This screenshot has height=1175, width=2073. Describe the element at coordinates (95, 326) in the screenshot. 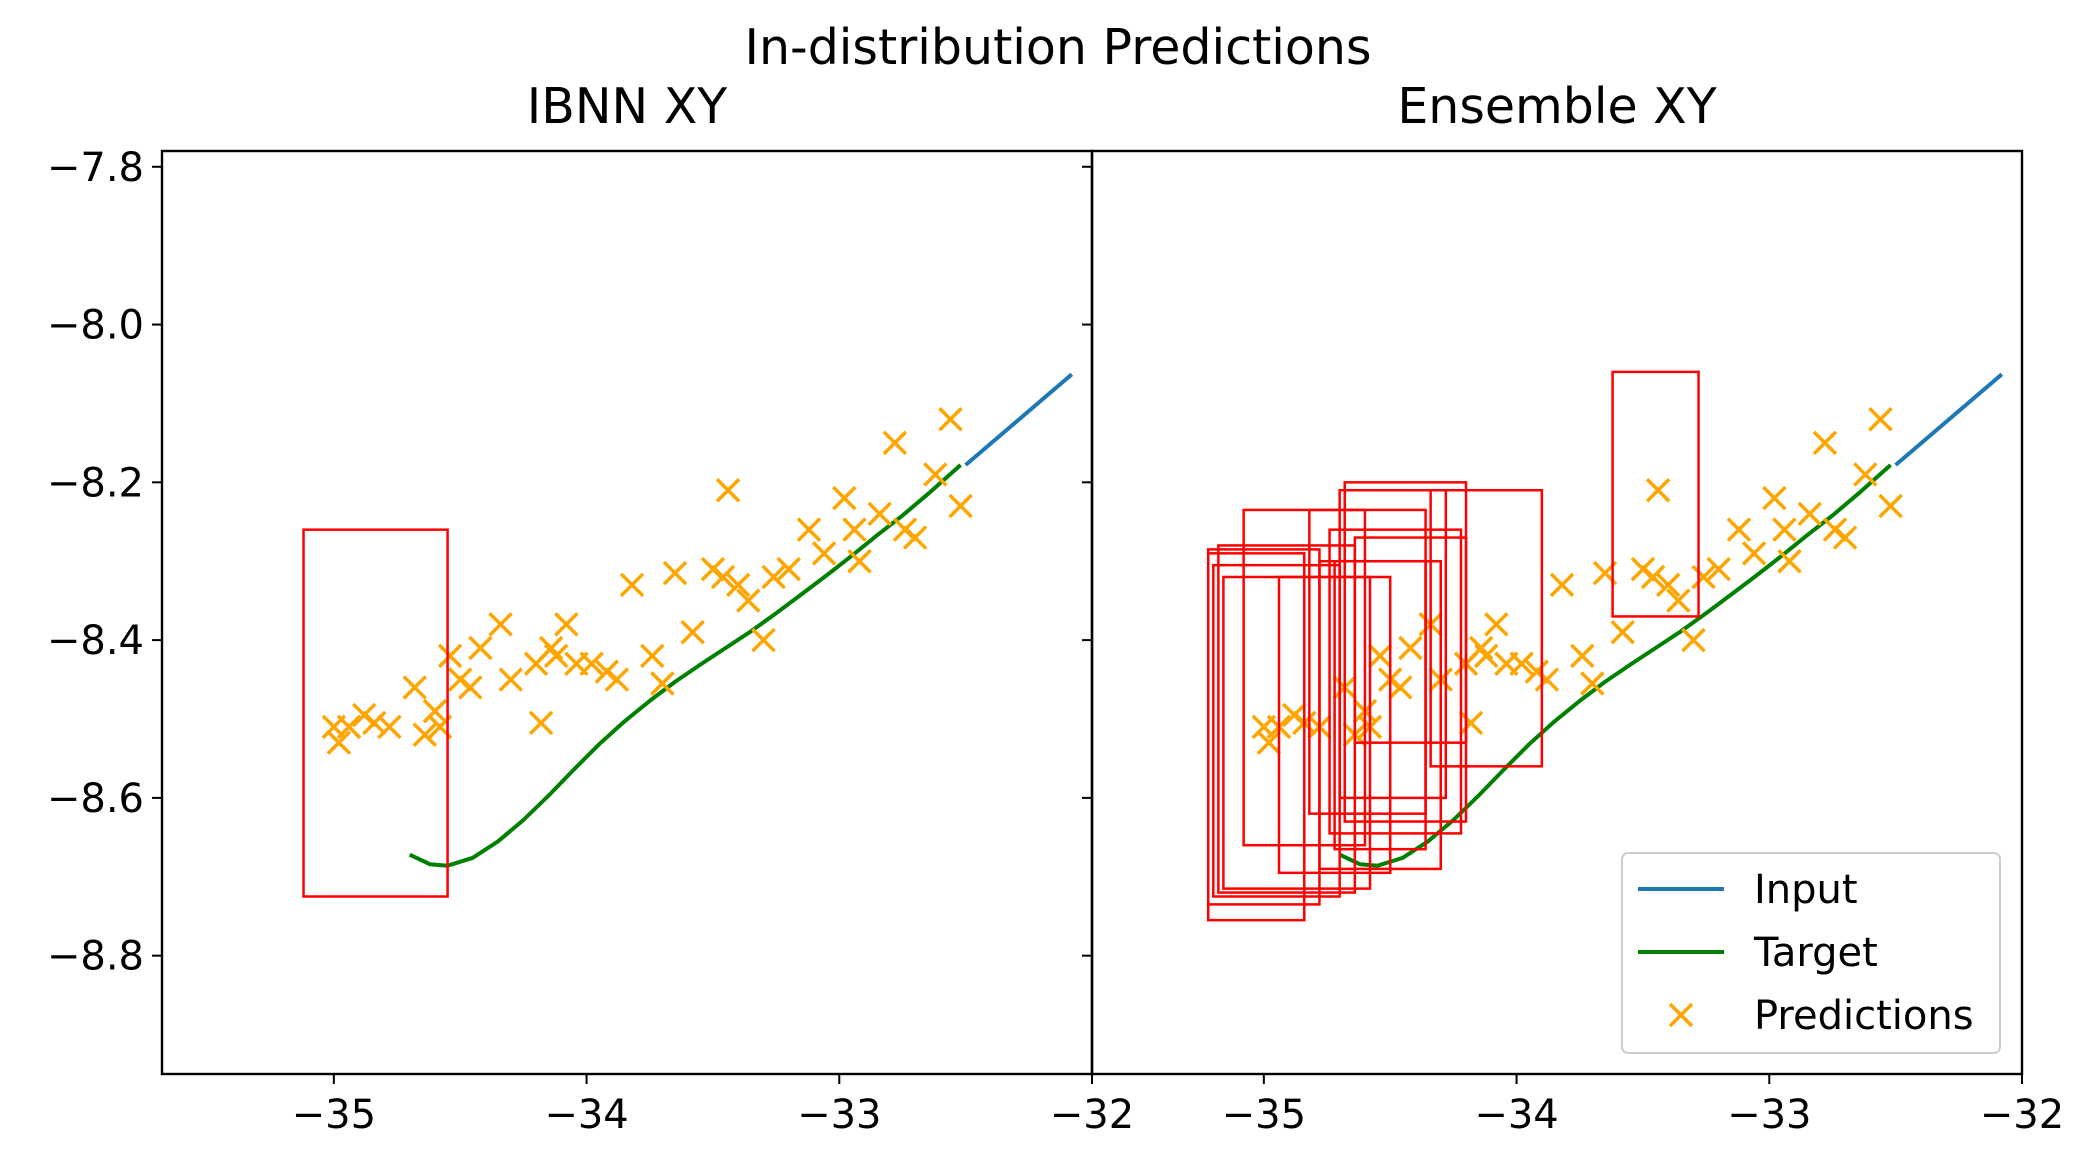

I see `y-tick-label: −8.0` at that location.